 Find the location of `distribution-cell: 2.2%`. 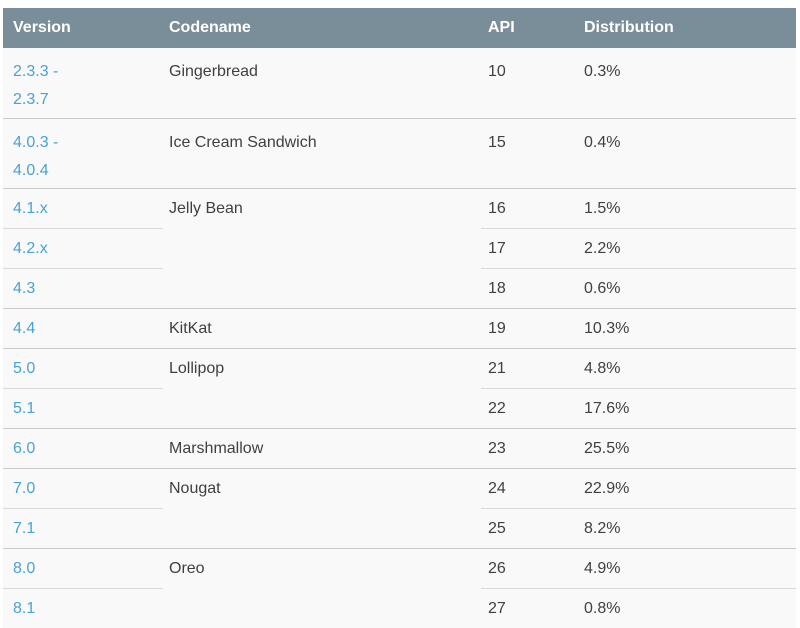

distribution-cell: 2.2% is located at coordinates (686, 247).